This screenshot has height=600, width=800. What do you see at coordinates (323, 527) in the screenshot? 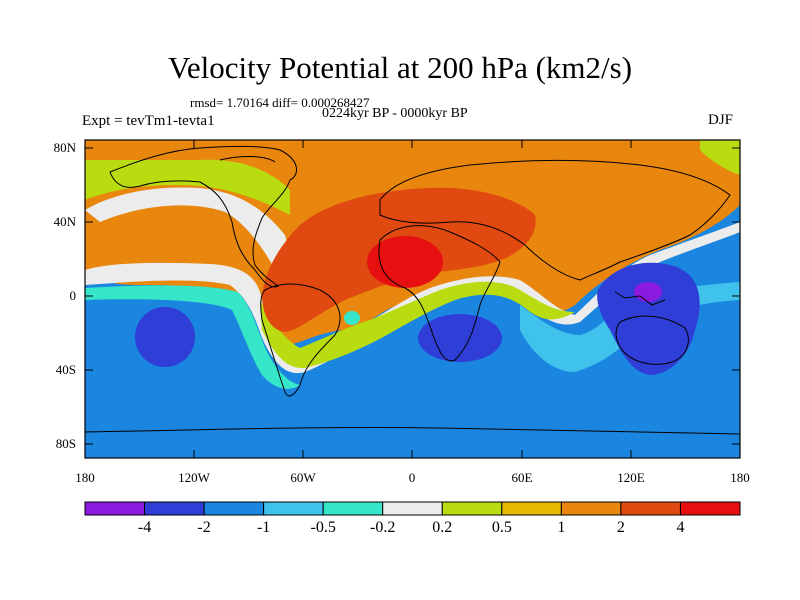
I see `colorbar-label: -0.5` at bounding box center [323, 527].